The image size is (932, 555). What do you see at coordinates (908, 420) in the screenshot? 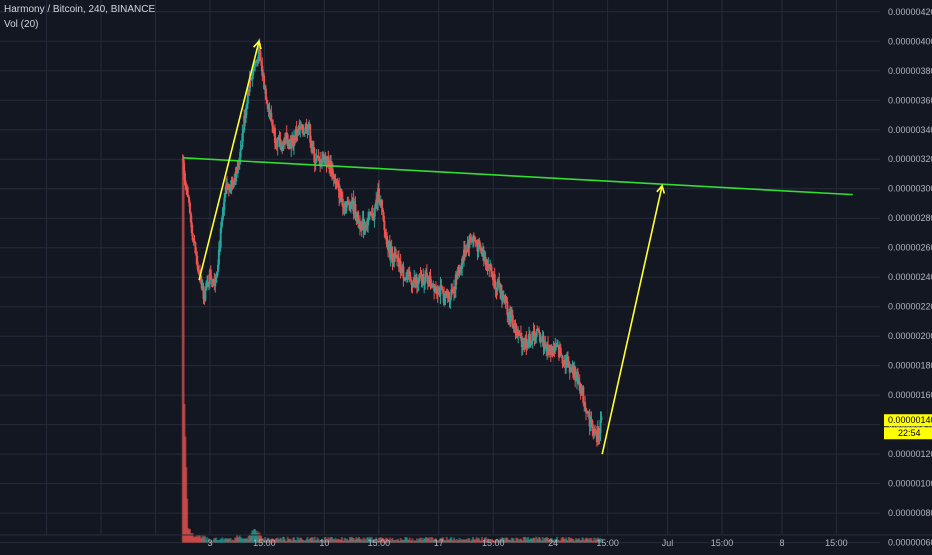
I see `last-price-tag` at bounding box center [908, 420].